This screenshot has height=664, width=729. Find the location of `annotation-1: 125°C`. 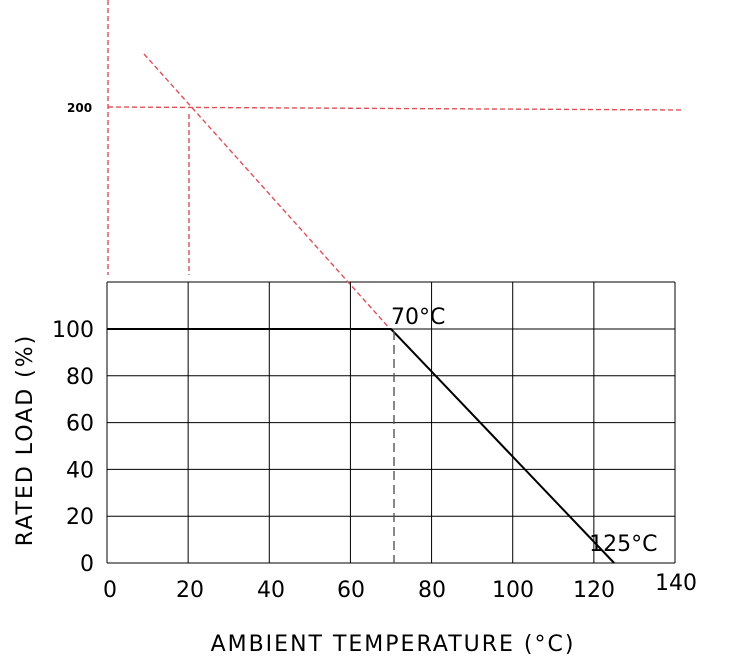

annotation-1: 125°C is located at coordinates (623, 544).